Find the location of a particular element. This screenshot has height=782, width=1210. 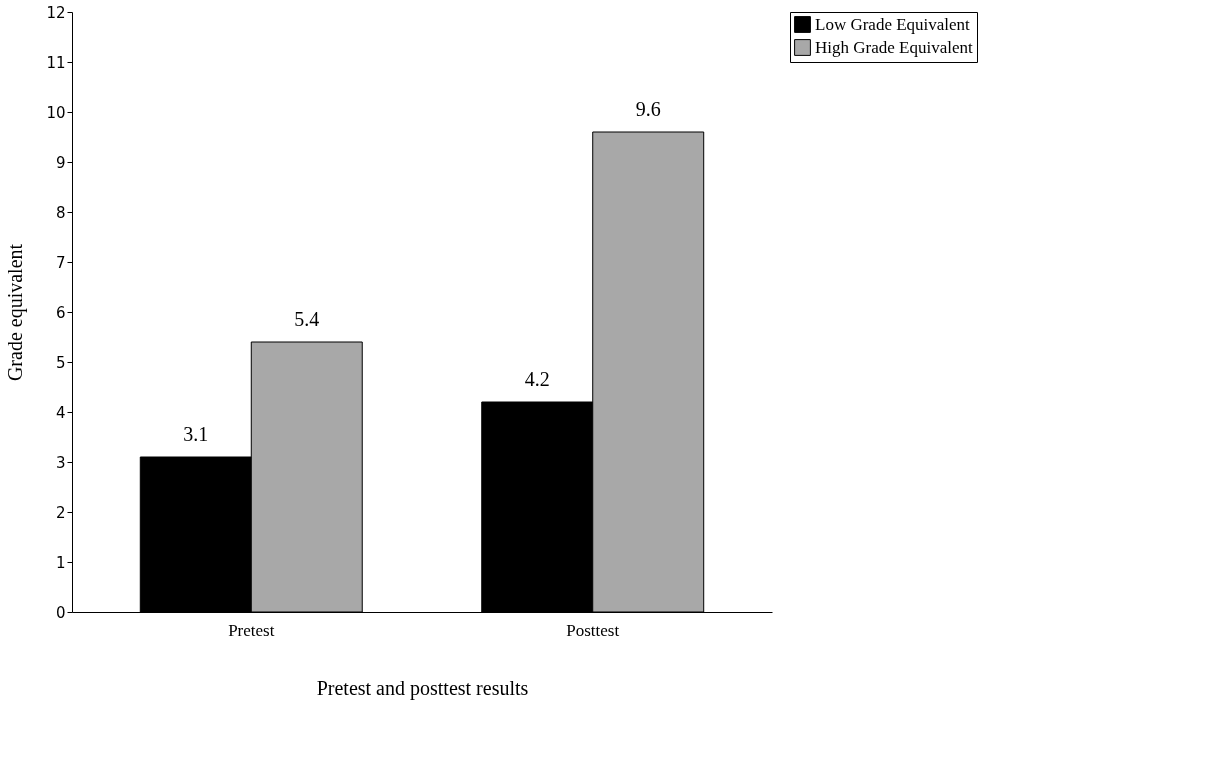

y-tick-label: 4 is located at coordinates (60, 412).